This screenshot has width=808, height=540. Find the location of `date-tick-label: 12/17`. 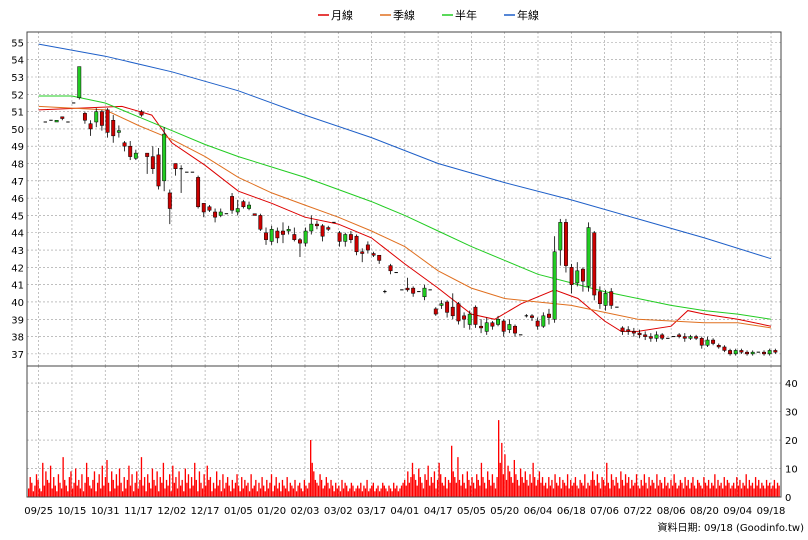

date-tick-label: 12/17 is located at coordinates (205, 511).